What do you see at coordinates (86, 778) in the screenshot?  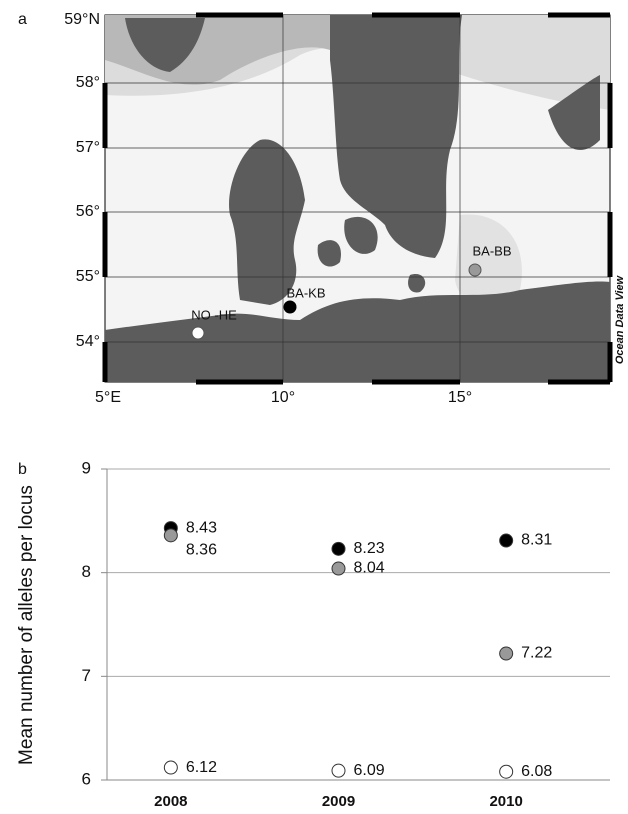 I see `y-tick-label: 6` at bounding box center [86, 778].